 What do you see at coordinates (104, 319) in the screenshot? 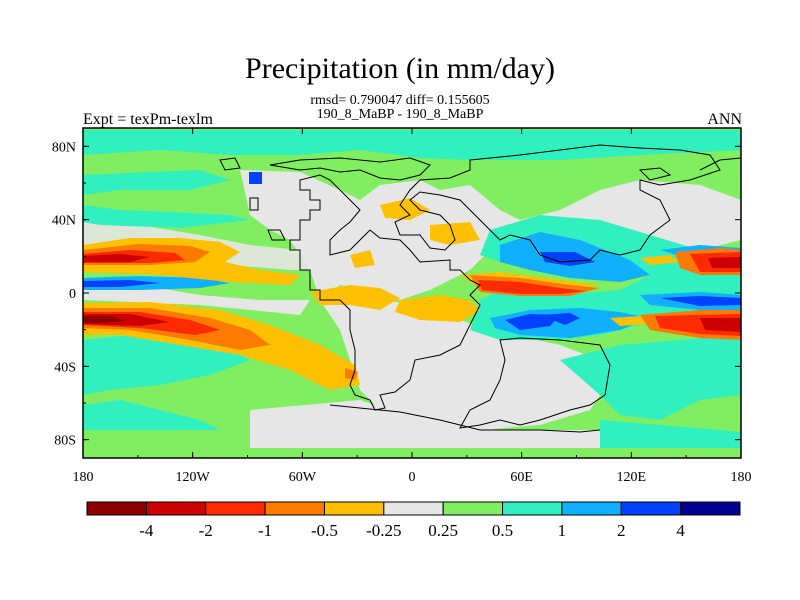
I see `extreme-negative-regions` at bounding box center [104, 319].